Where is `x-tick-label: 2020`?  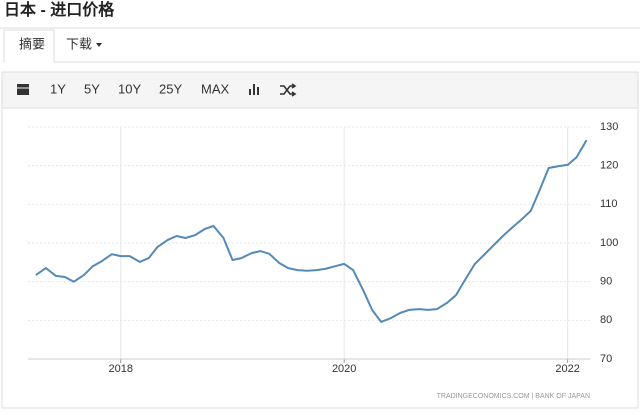
x-tick-label: 2020 is located at coordinates (344, 369).